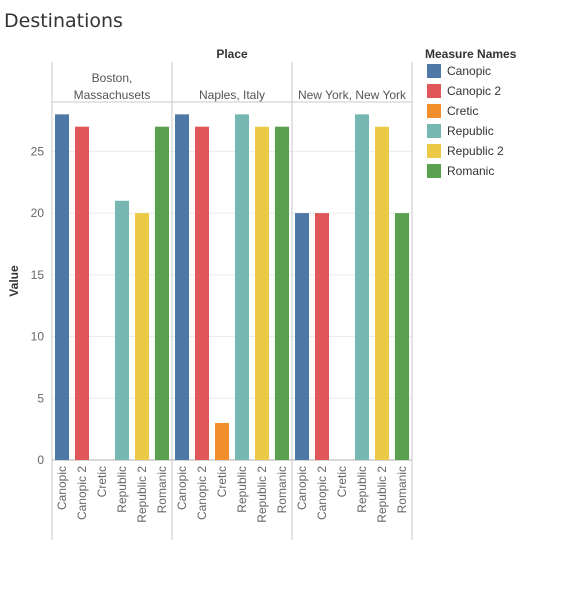 The width and height of the screenshot is (564, 600). Describe the element at coordinates (262, 494) in the screenshot. I see `x-tick-label-2-republic-2: Republic 2` at that location.